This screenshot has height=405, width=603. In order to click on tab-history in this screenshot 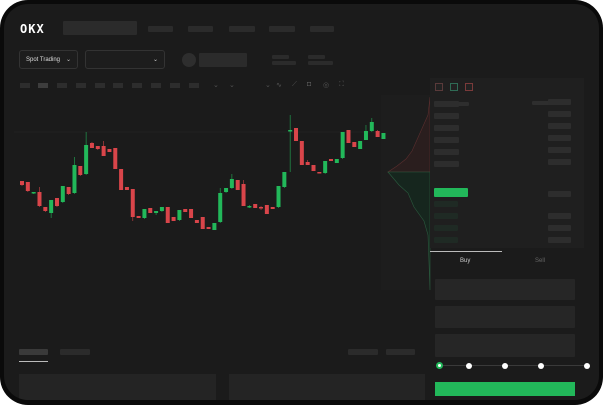, I will do `click(75, 352)`.